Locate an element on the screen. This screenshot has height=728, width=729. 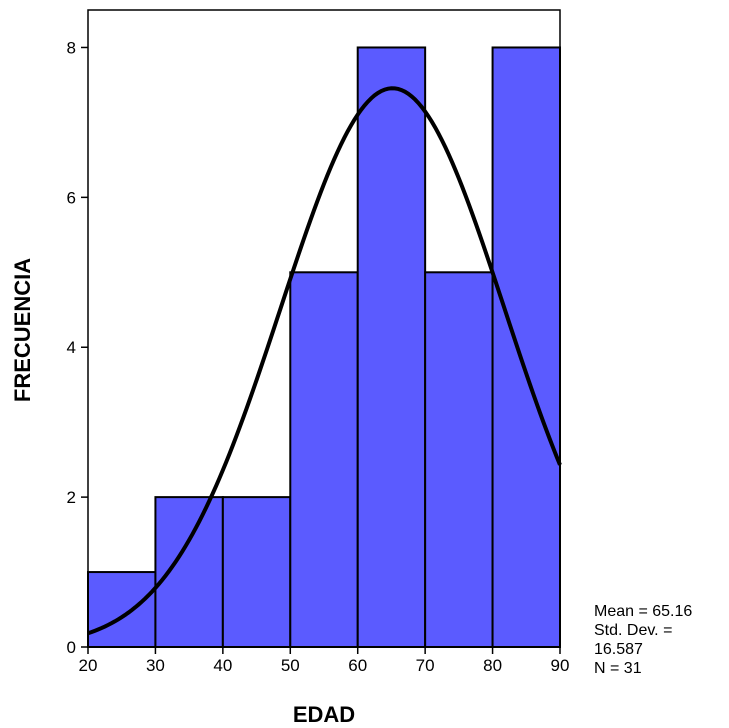
y-tick-label: 2 is located at coordinates (71, 497).